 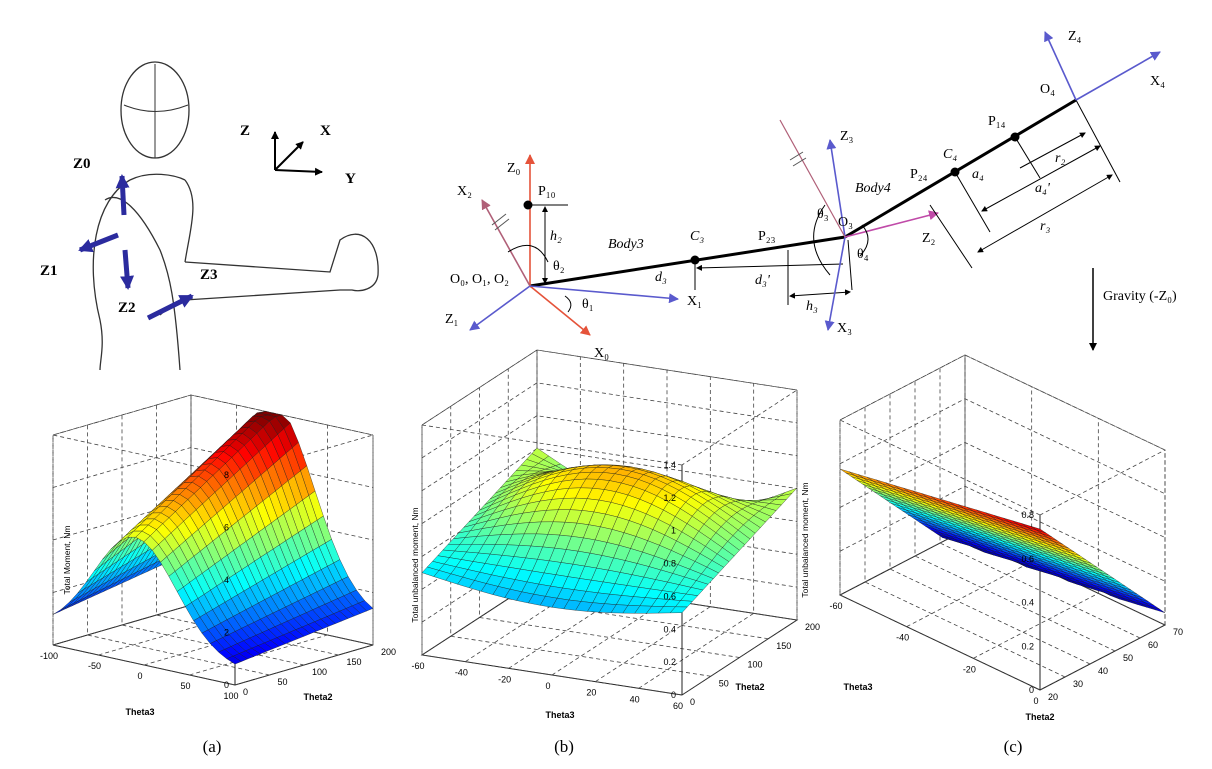 What do you see at coordinates (960, 168) in the screenshot?
I see `link-body4` at bounding box center [960, 168].